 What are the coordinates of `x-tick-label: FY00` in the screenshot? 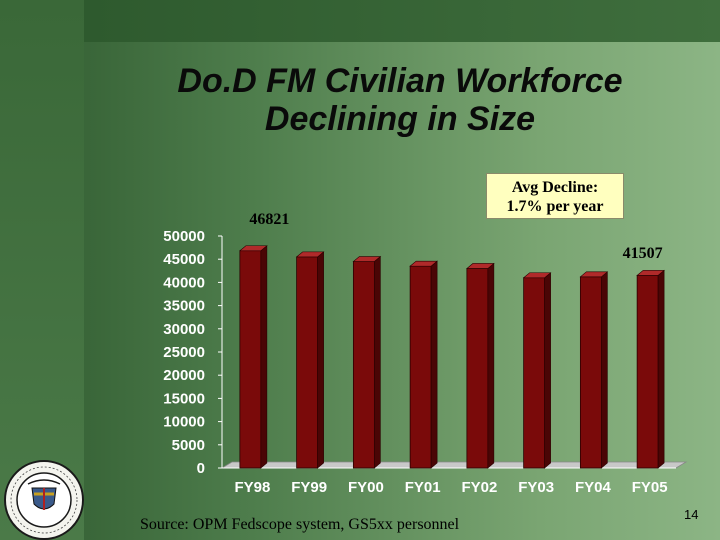 It's located at (366, 487).